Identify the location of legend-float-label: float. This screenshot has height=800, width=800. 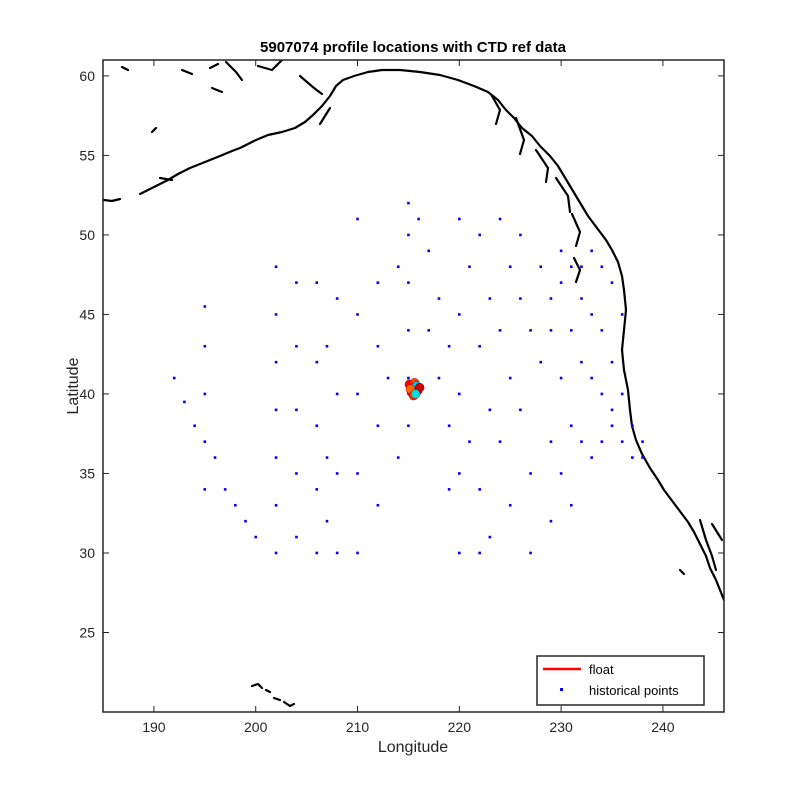
(601, 669).